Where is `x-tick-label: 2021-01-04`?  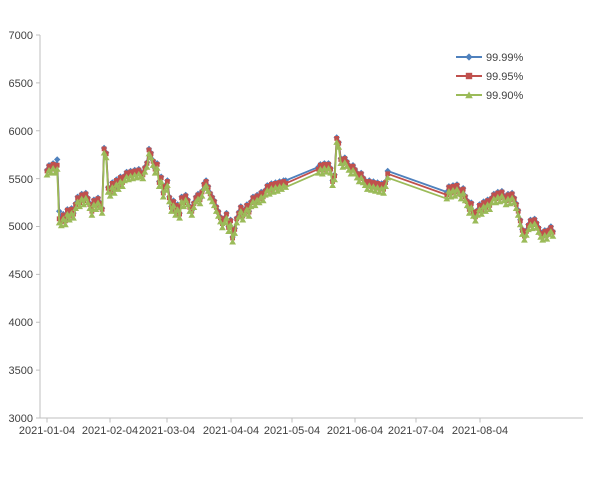
x-tick-label: 2021-01-04 is located at coordinates (47, 431).